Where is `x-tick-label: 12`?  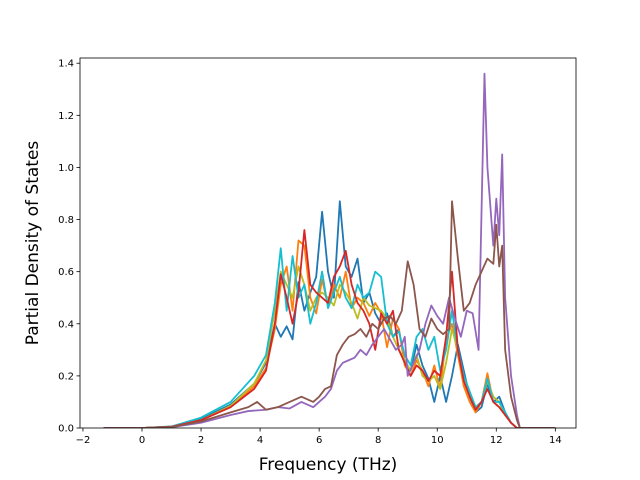 x-tick-label: 12 is located at coordinates (496, 440).